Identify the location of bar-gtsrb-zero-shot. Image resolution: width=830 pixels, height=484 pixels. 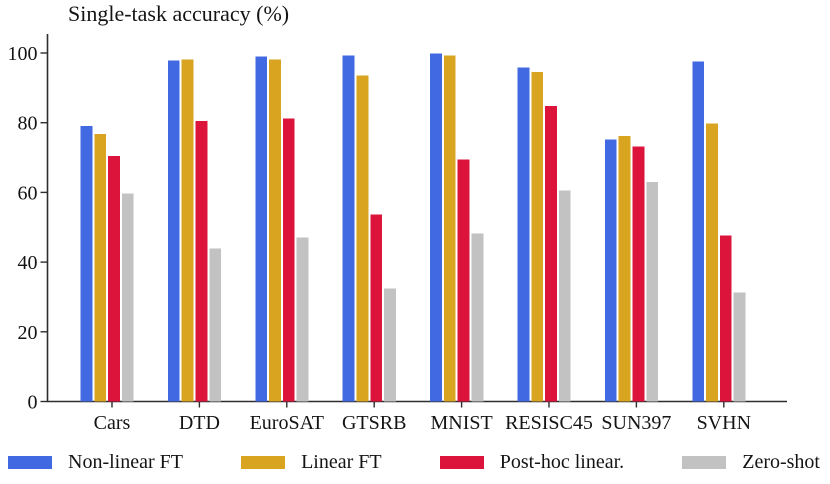
(390, 345).